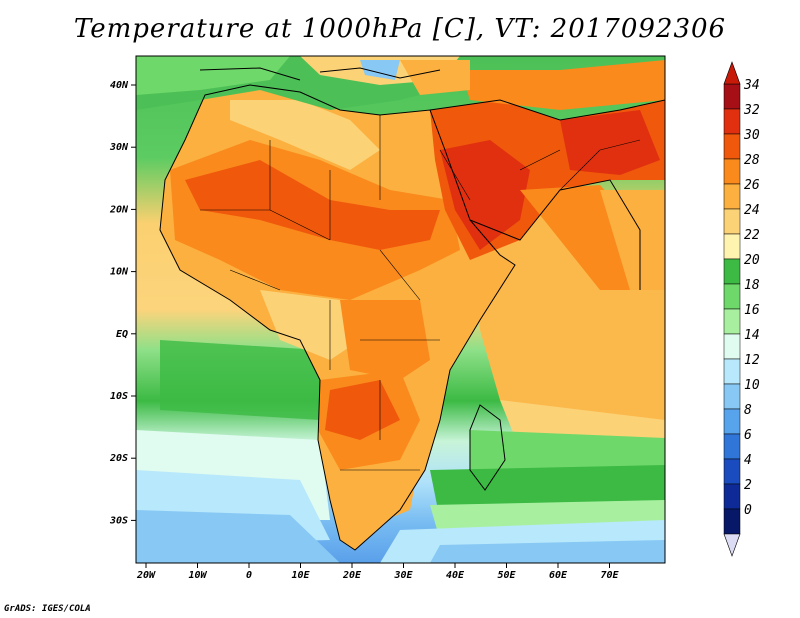  I want to click on lat-label: 30S, so click(118, 520).